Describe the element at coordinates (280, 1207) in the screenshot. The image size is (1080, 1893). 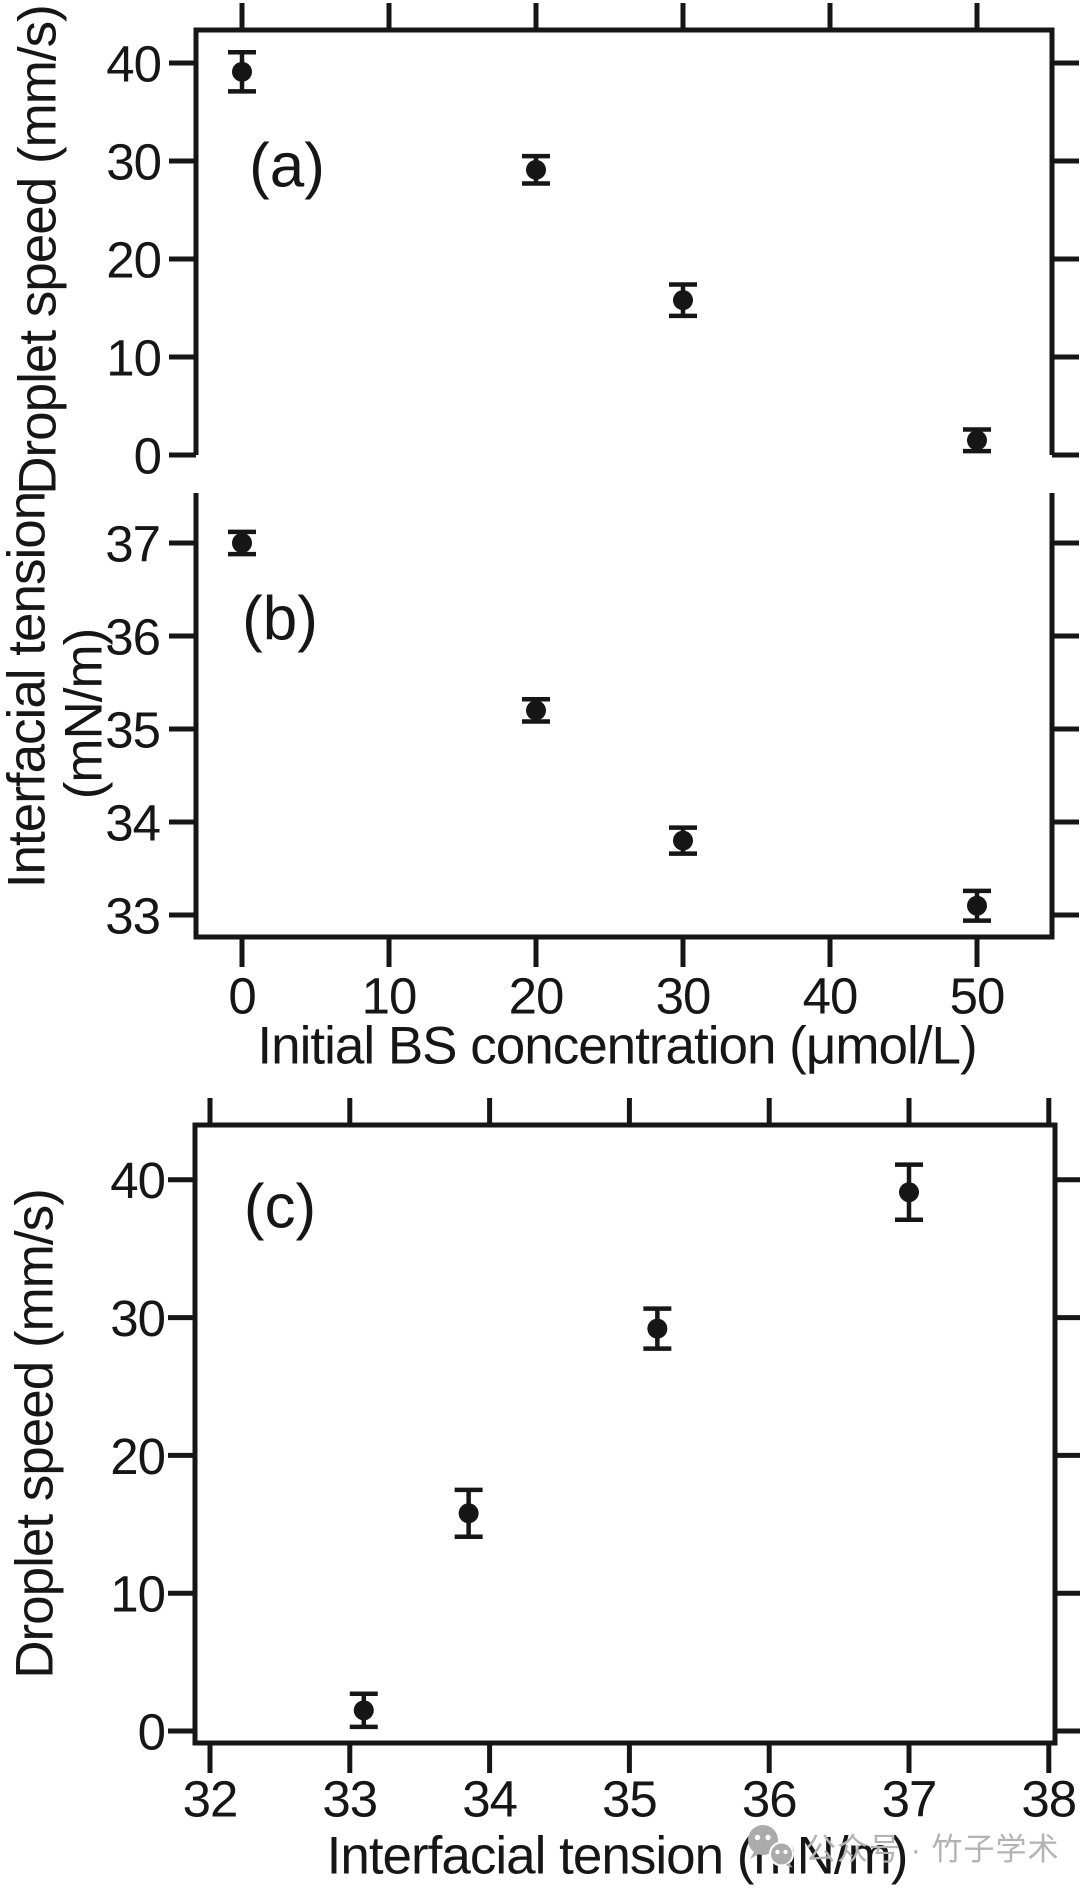
I see `panel-c-letter: (c)` at that location.